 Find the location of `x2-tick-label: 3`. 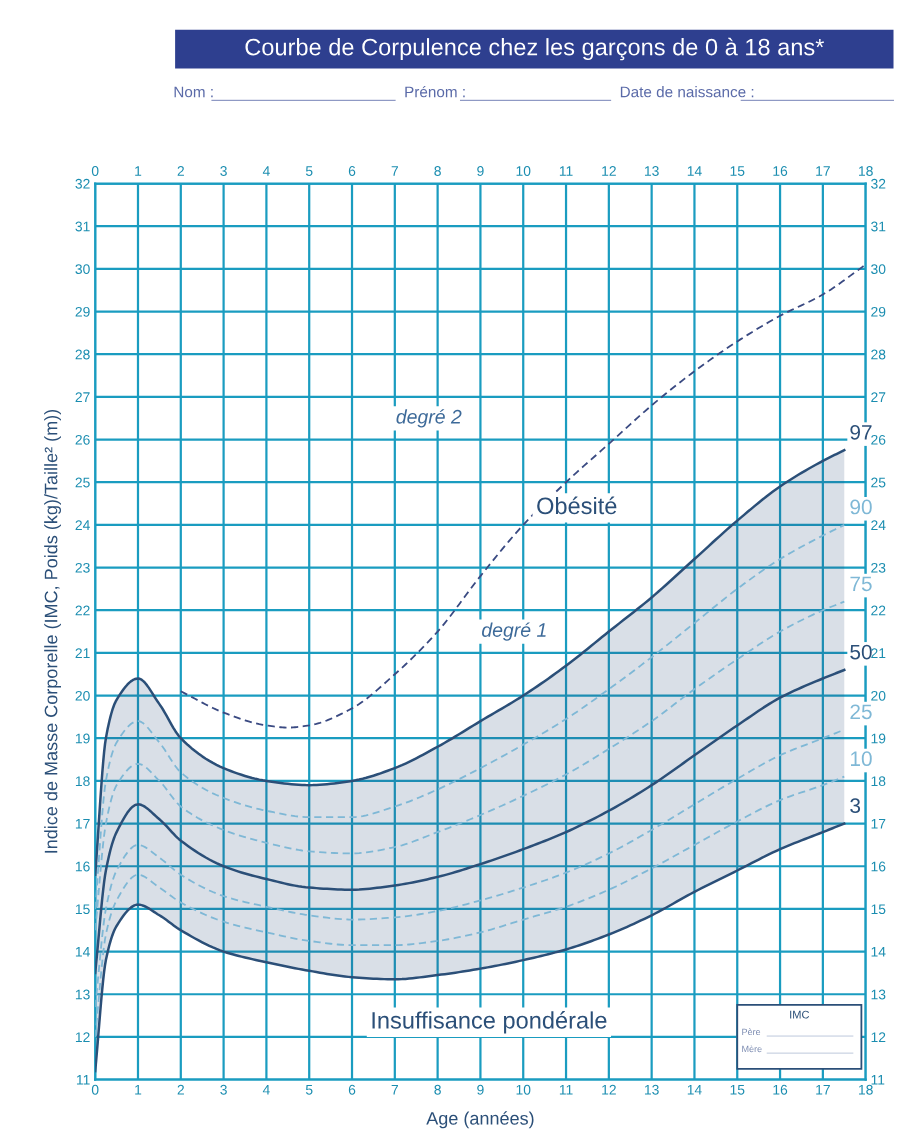

x2-tick-label: 3 is located at coordinates (223, 171).